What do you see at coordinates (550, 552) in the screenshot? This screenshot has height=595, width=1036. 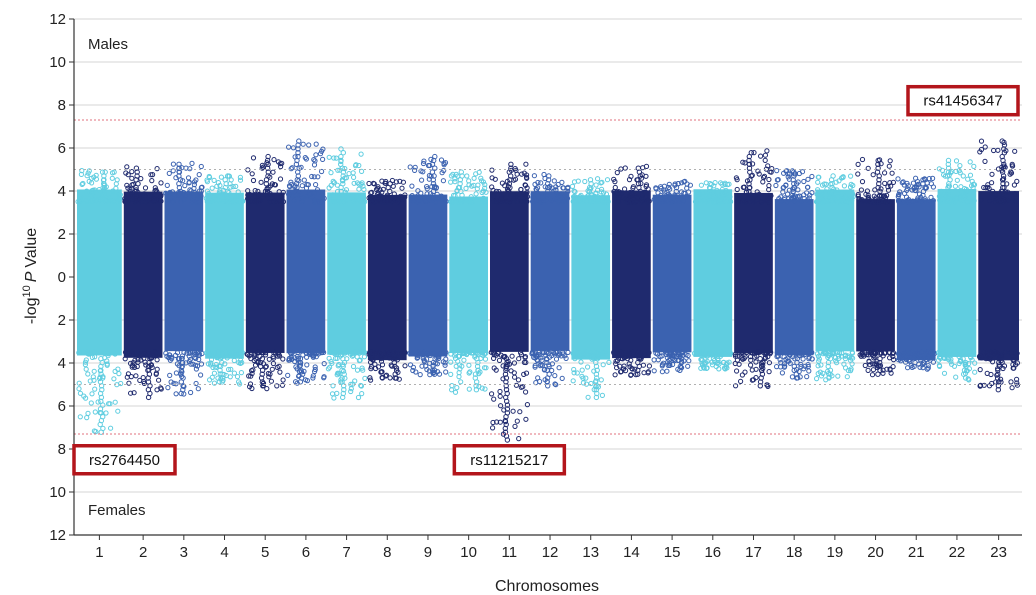 I see `x-tick-label: 12` at bounding box center [550, 552].